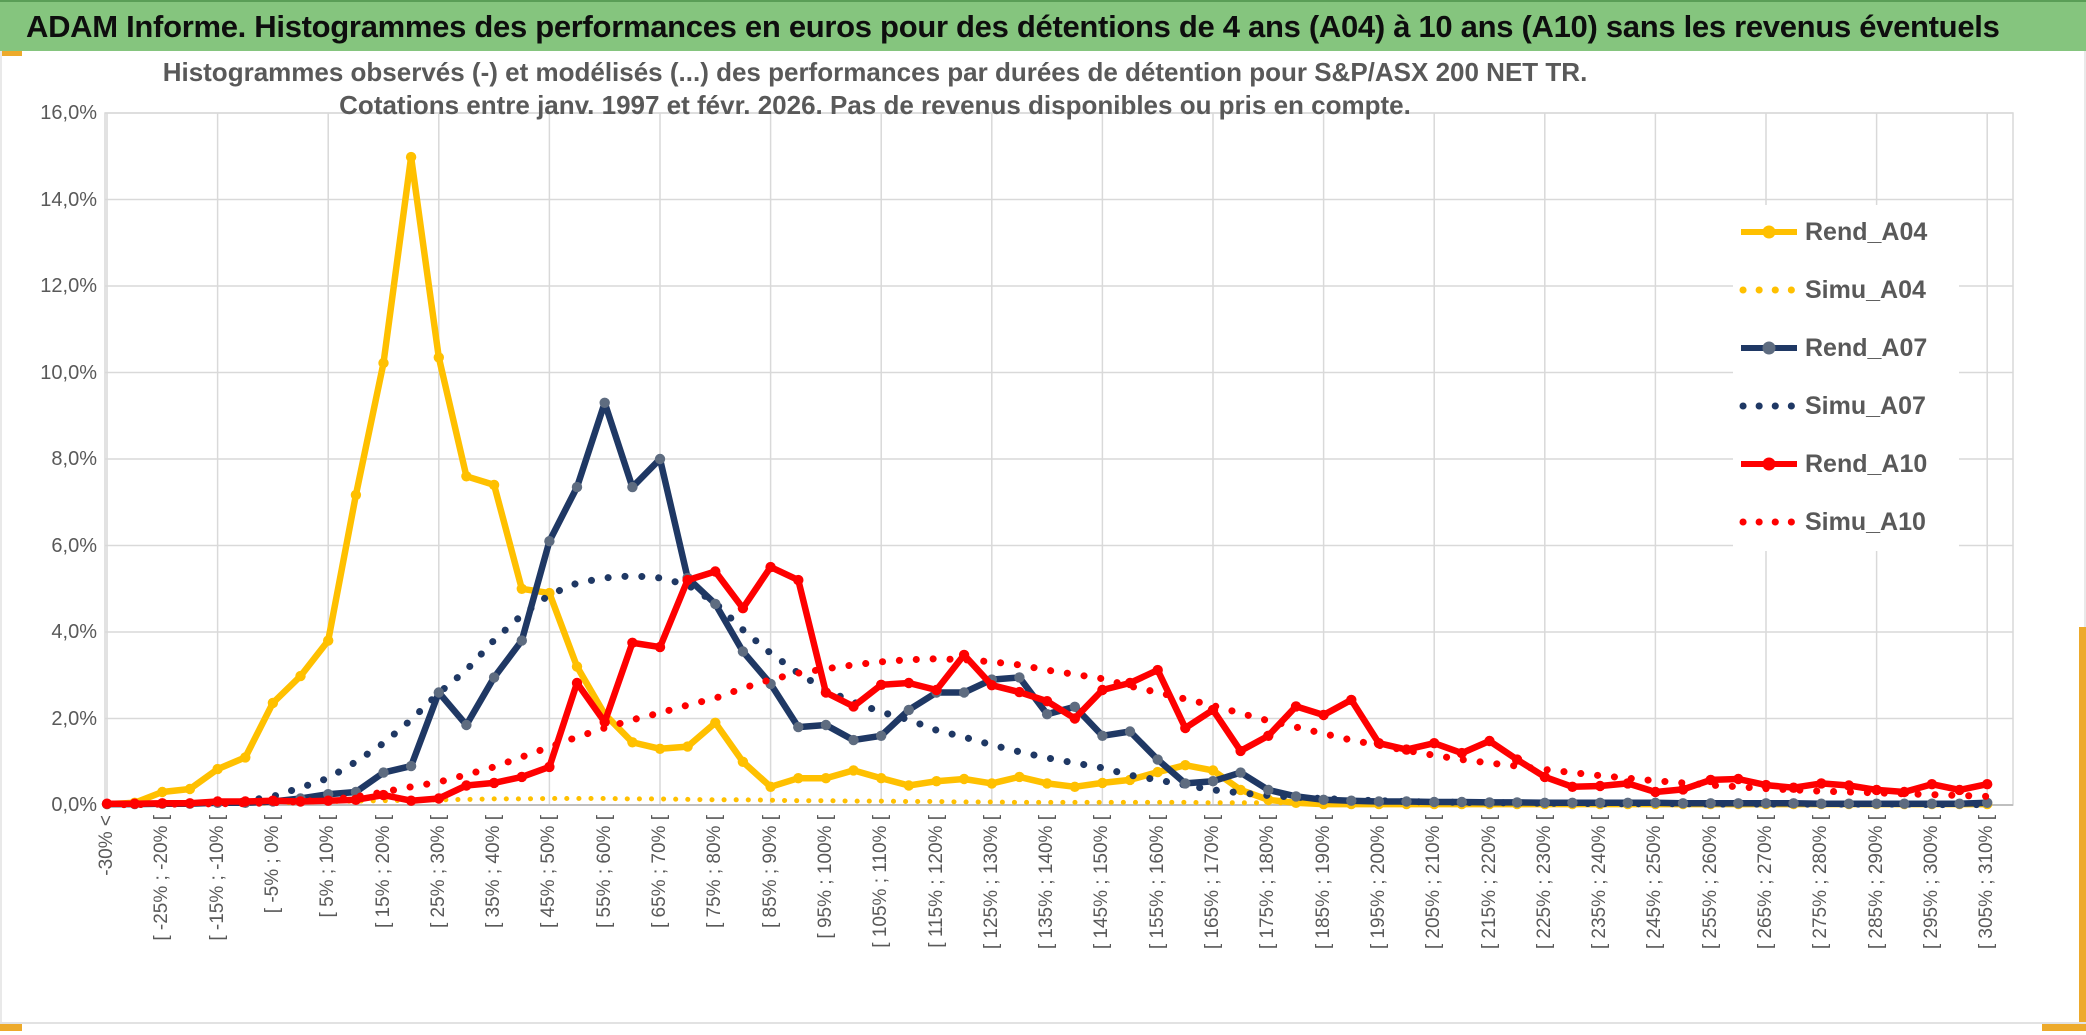 The width and height of the screenshot is (2086, 1035). Describe the element at coordinates (74, 718) in the screenshot. I see `y-axis-label: 2,0%` at that location.